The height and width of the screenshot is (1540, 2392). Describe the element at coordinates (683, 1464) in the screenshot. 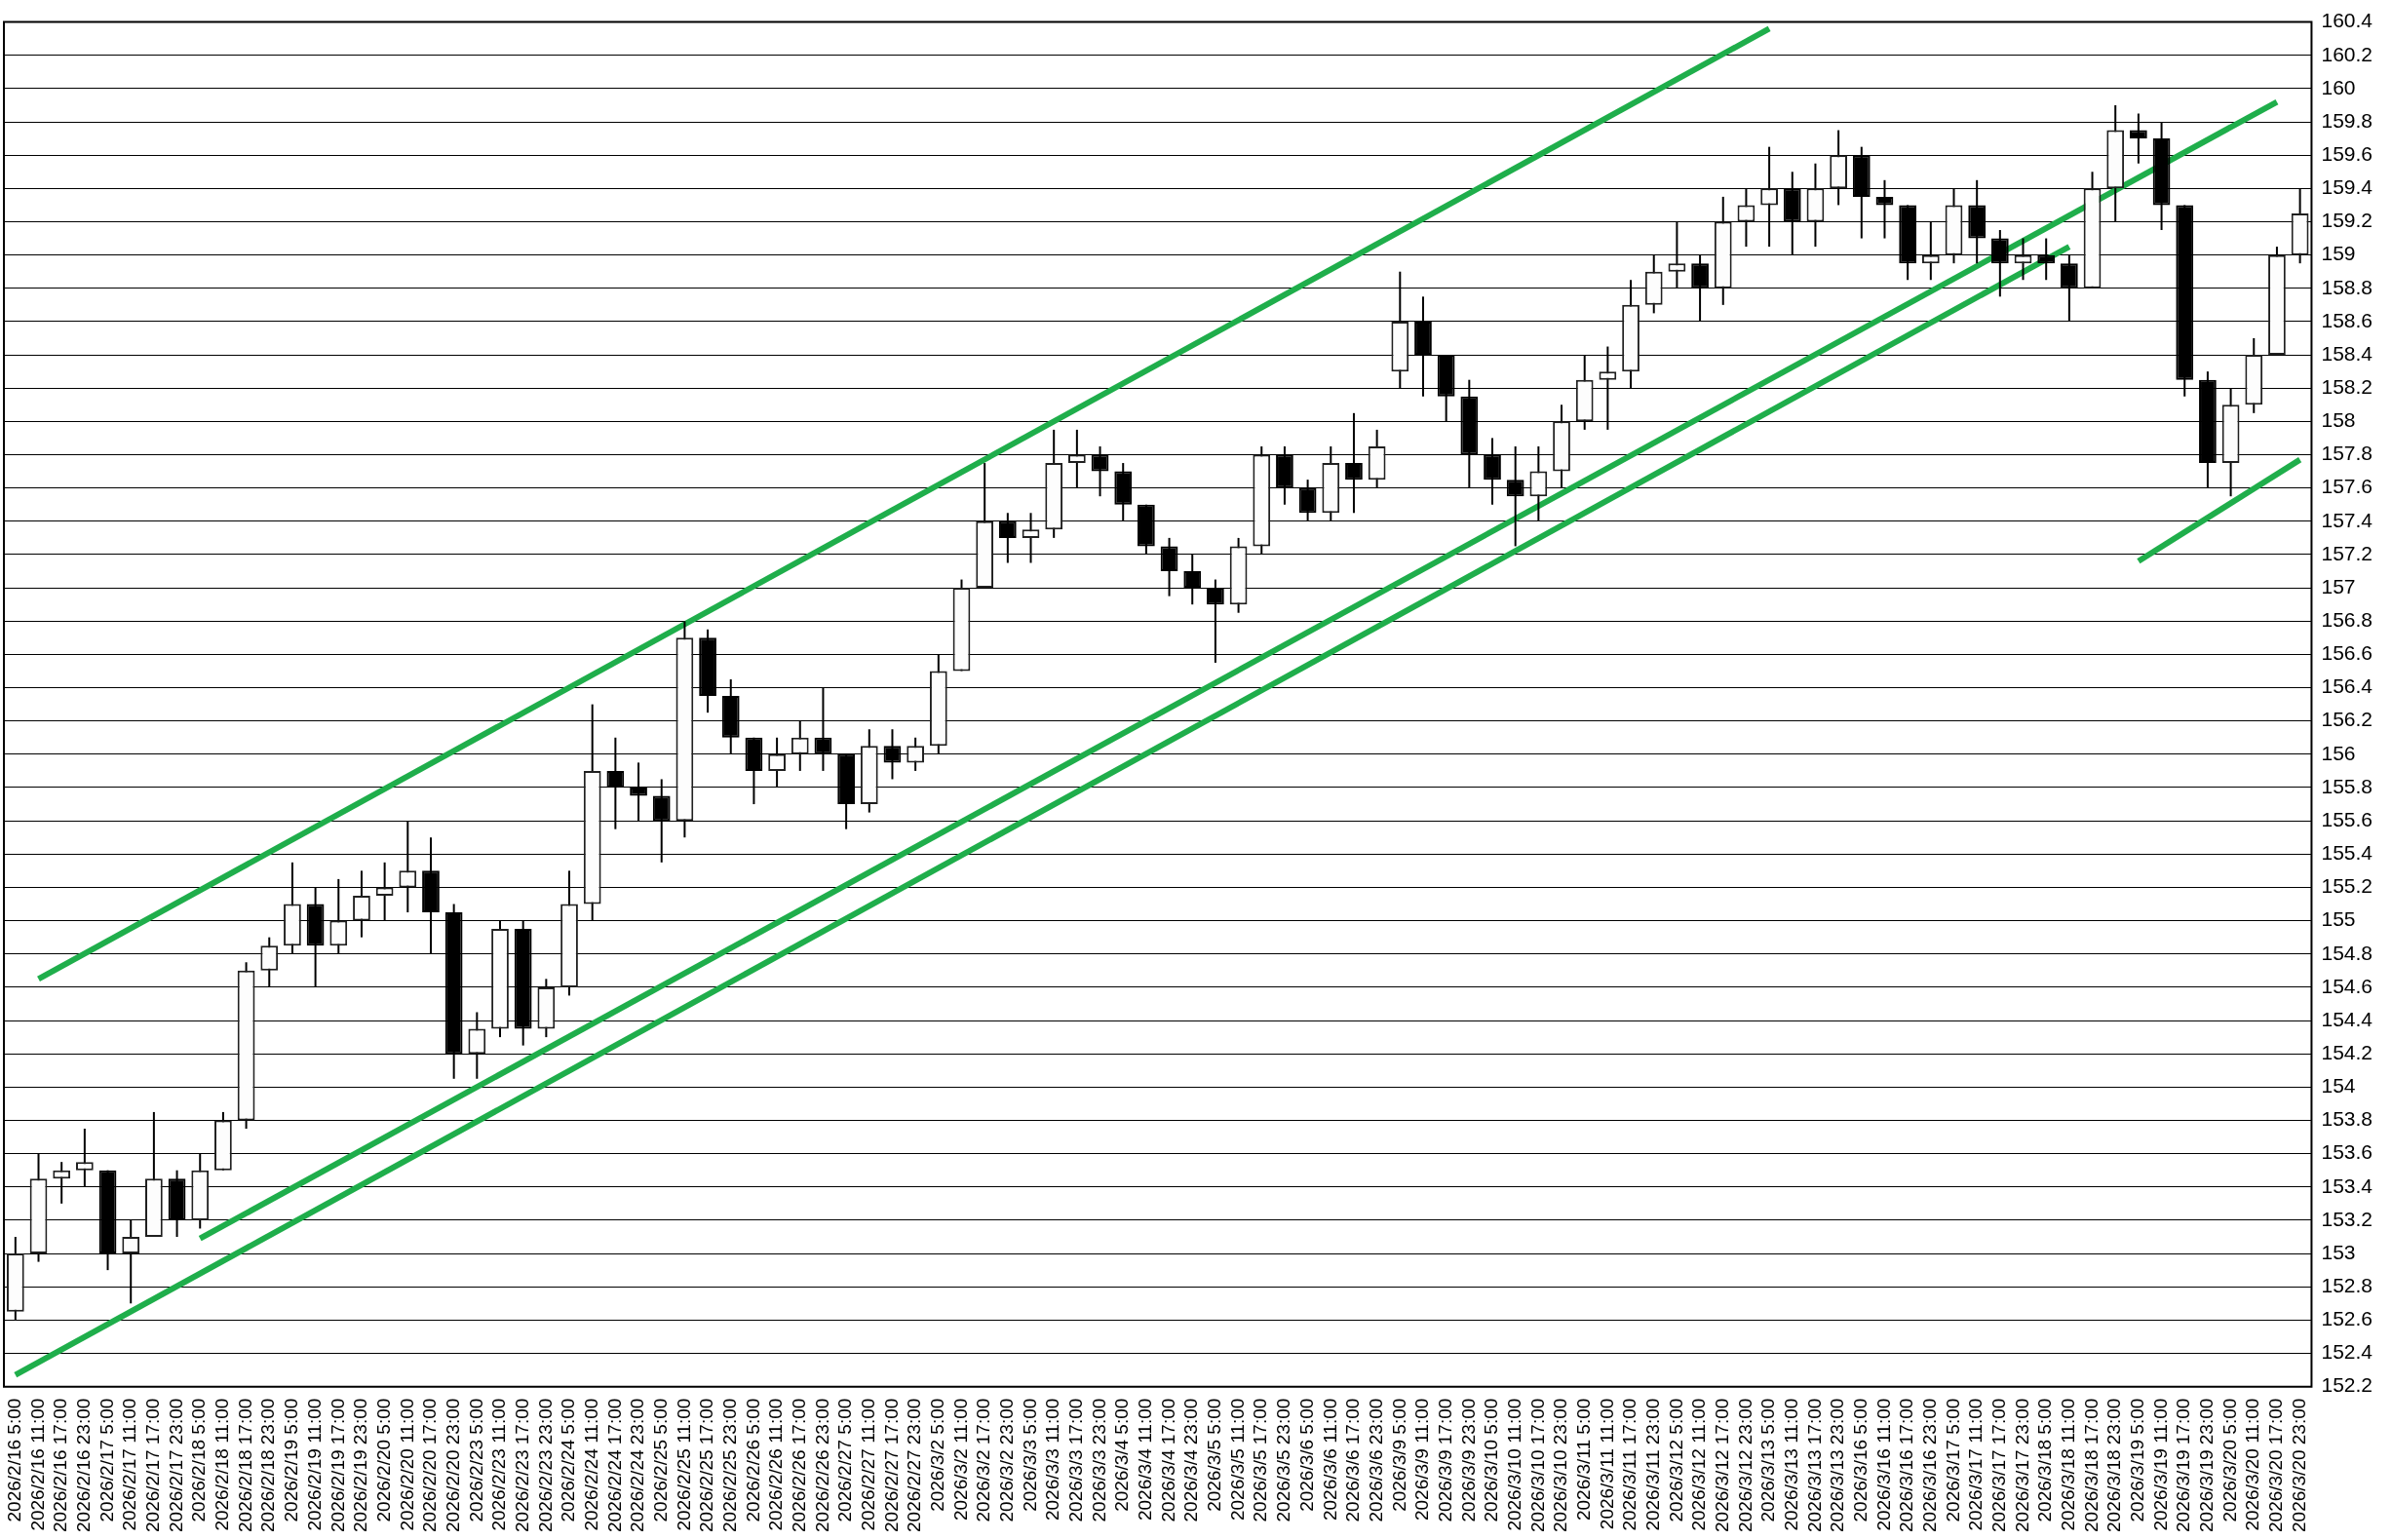

I see `x-tick-label: 2026/2/25 11:00` at that location.